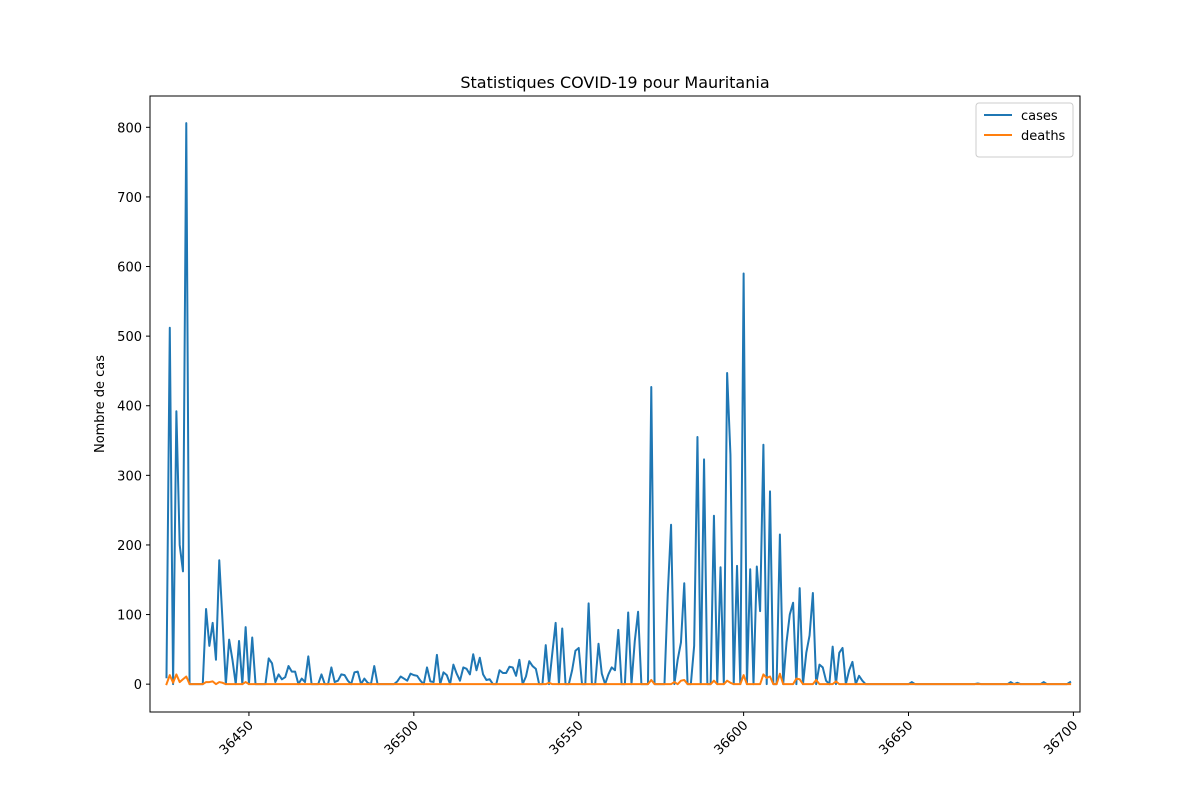 This screenshot has height=800, width=1200. I want to click on legend-box, so click(1024, 130).